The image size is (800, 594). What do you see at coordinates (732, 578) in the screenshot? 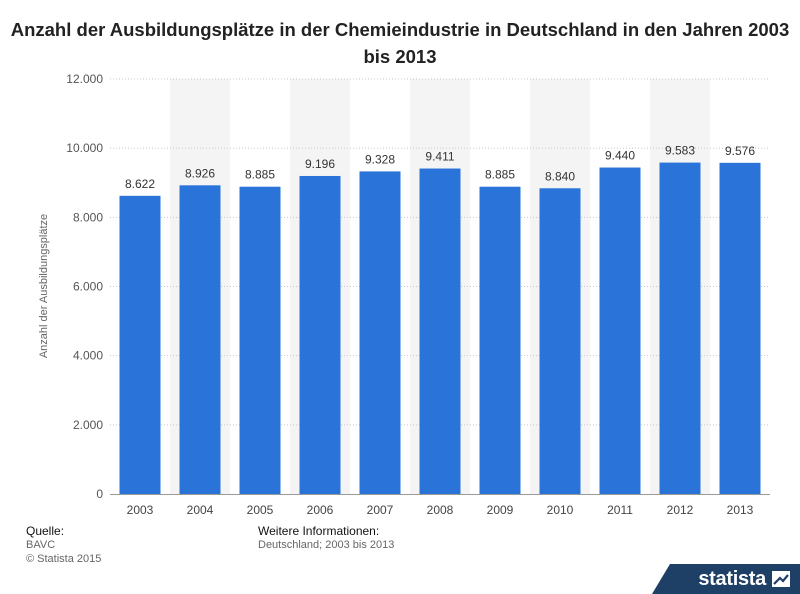
I see `brand-name: statista` at bounding box center [732, 578].